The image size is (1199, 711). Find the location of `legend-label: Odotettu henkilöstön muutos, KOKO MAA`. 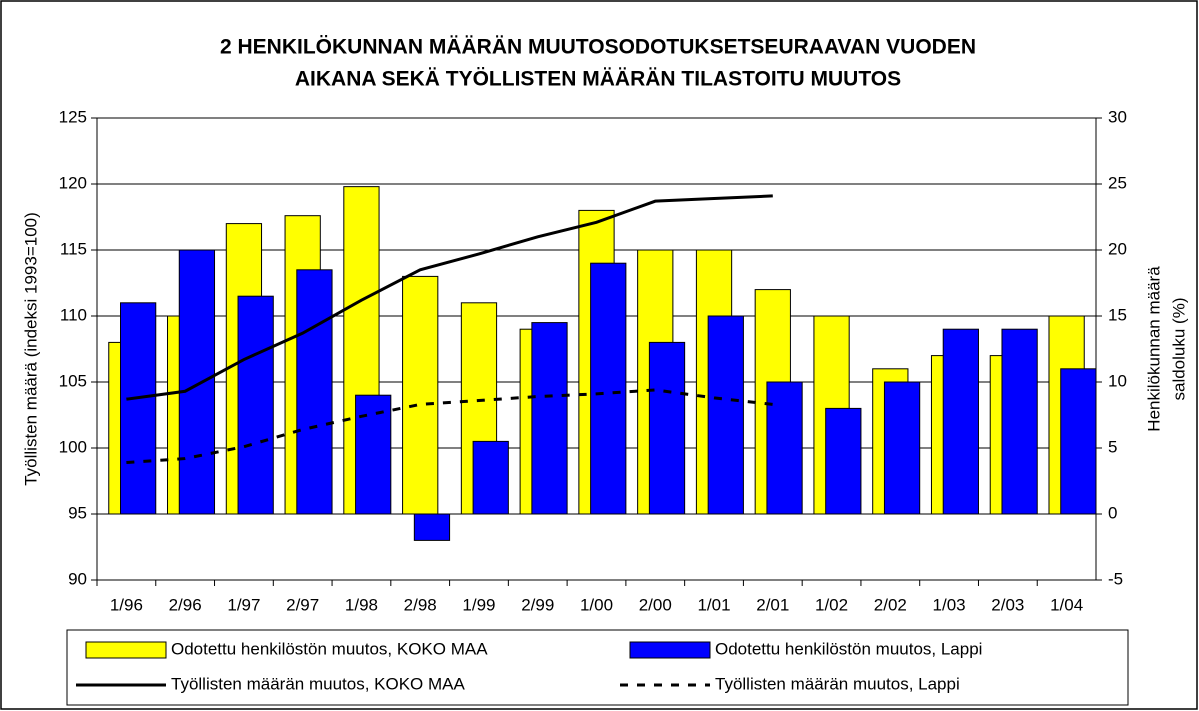

legend-label: Odotettu henkilöstön muutos, KOKO MAA is located at coordinates (329, 648).